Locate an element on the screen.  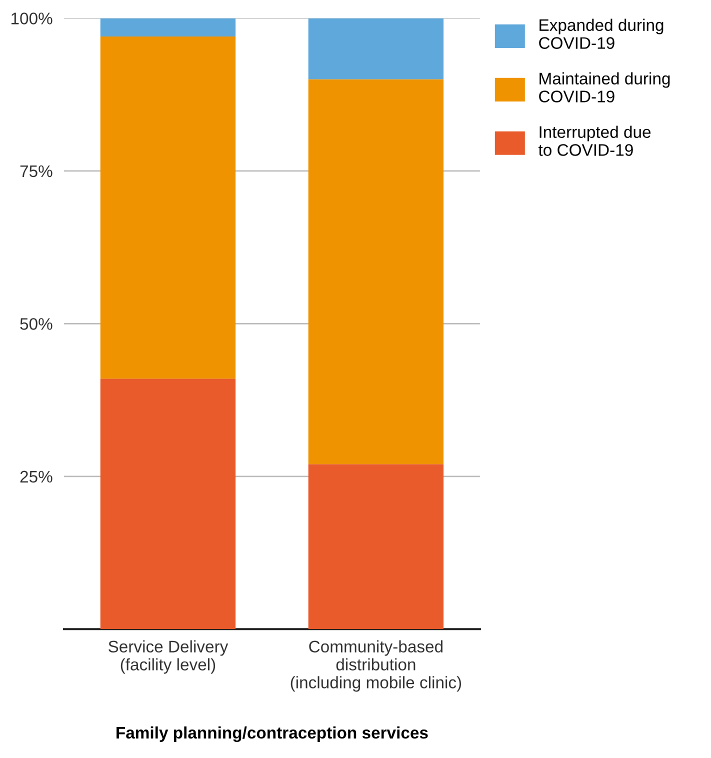
legend-label: Interrupted due to COVID-19 is located at coordinates (594, 141).